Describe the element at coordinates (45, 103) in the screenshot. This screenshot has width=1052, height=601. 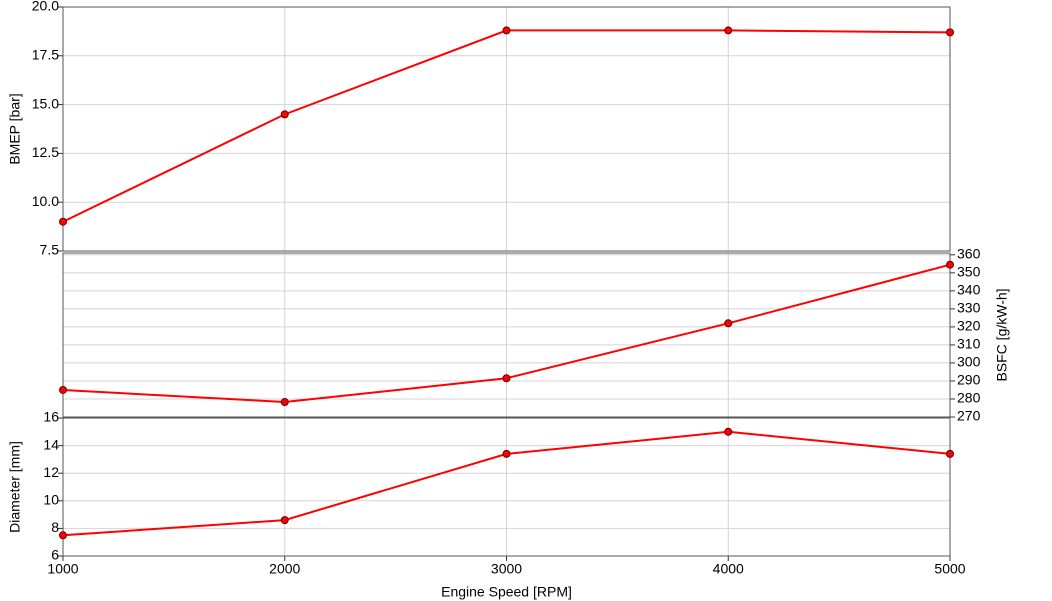
I see `y-tick-label: 15.0` at that location.